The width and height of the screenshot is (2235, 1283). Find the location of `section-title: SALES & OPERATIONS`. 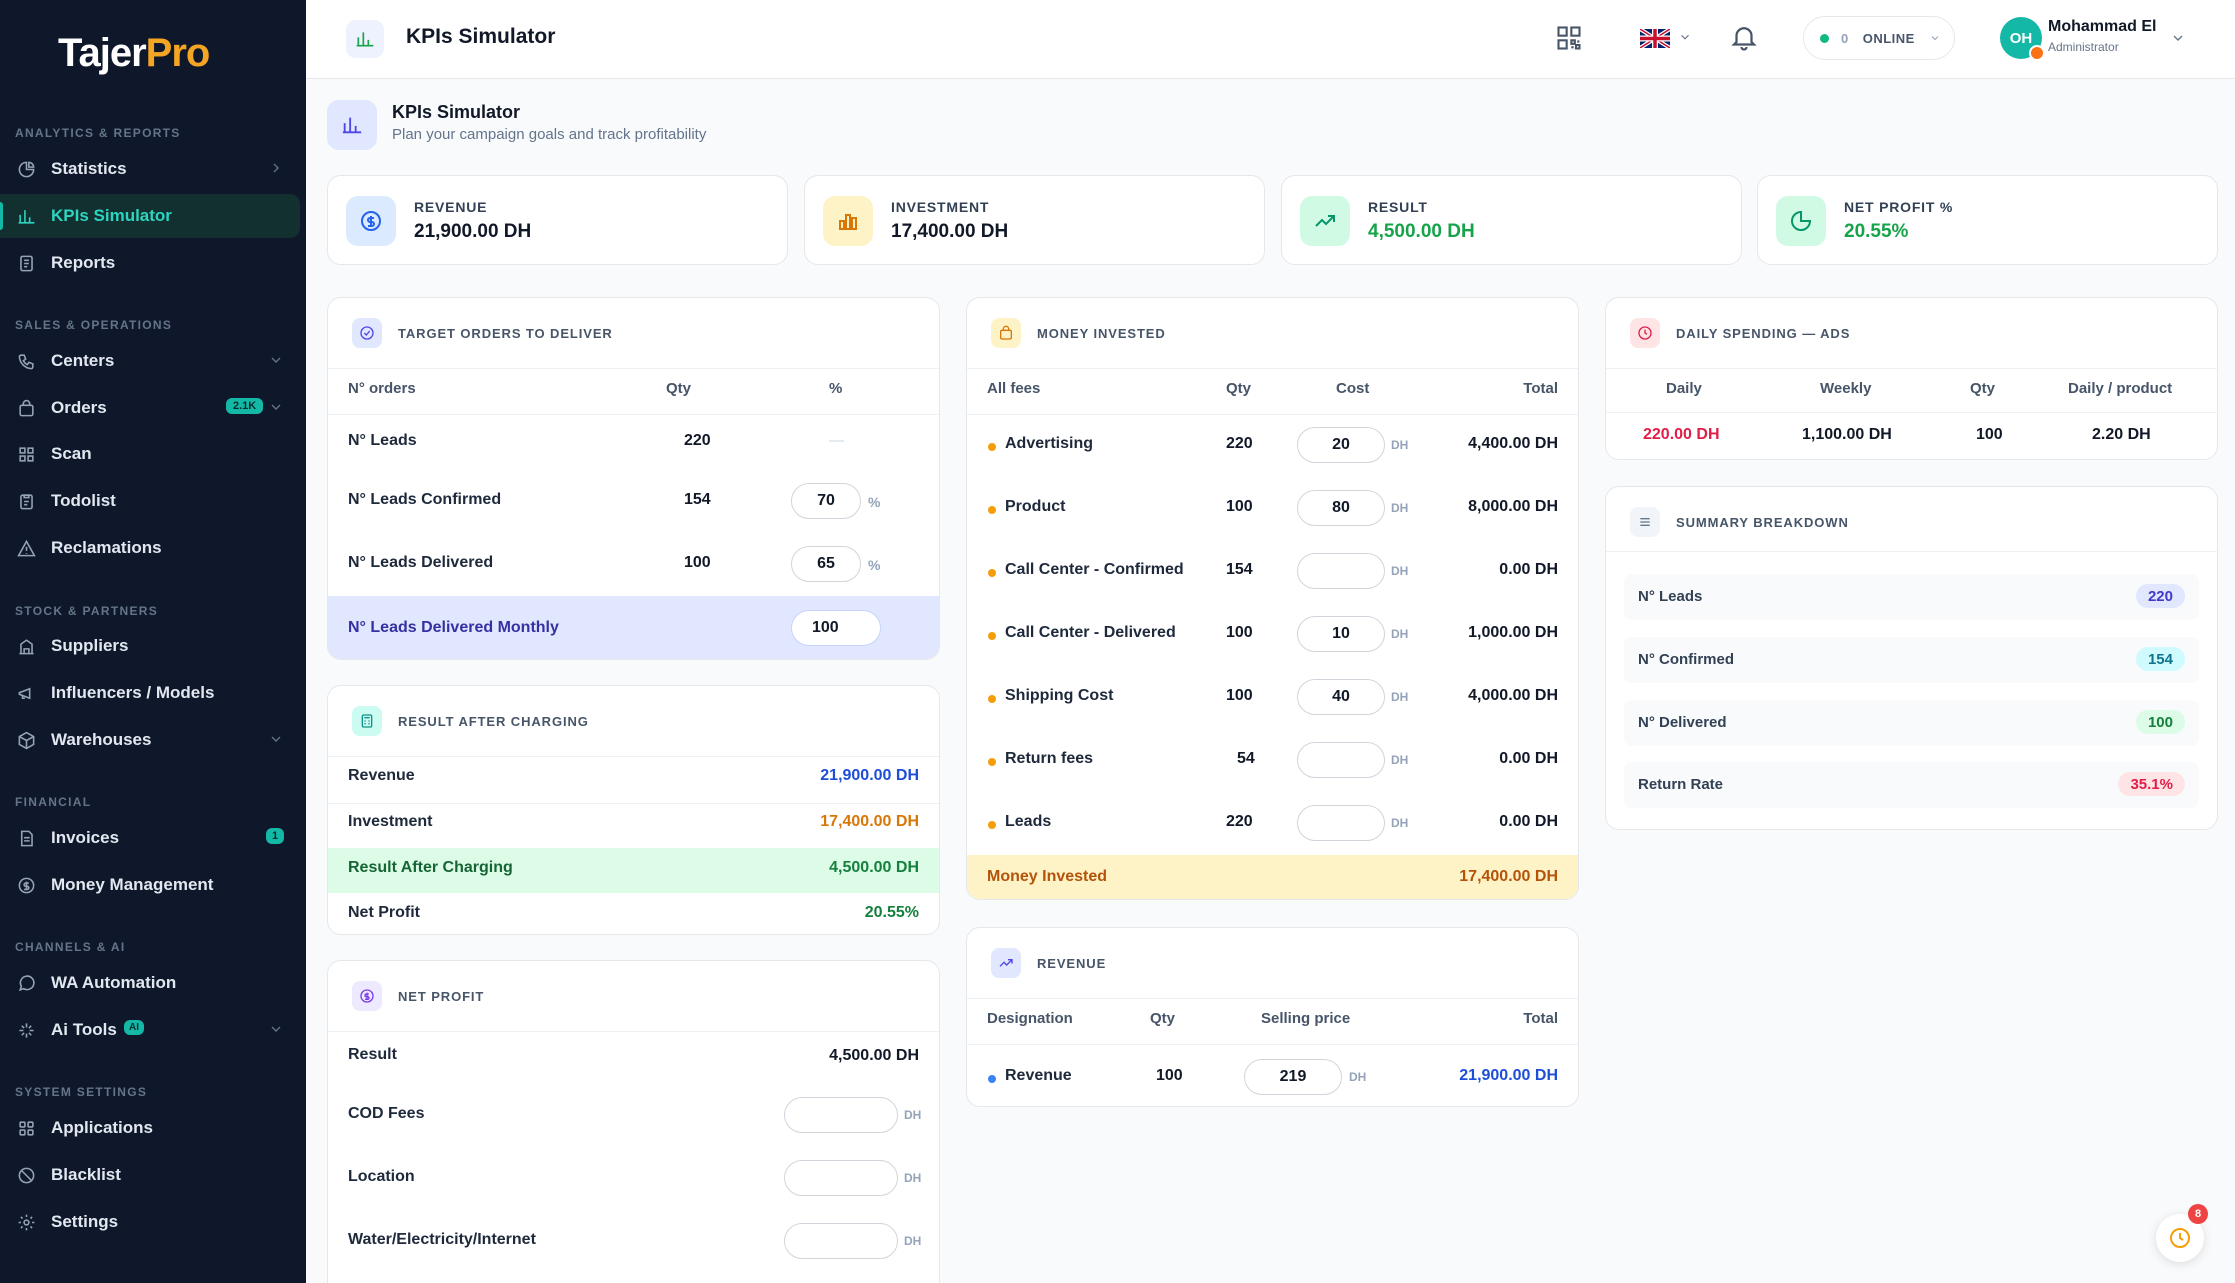

section-title: SALES & OPERATIONS is located at coordinates (94, 325).